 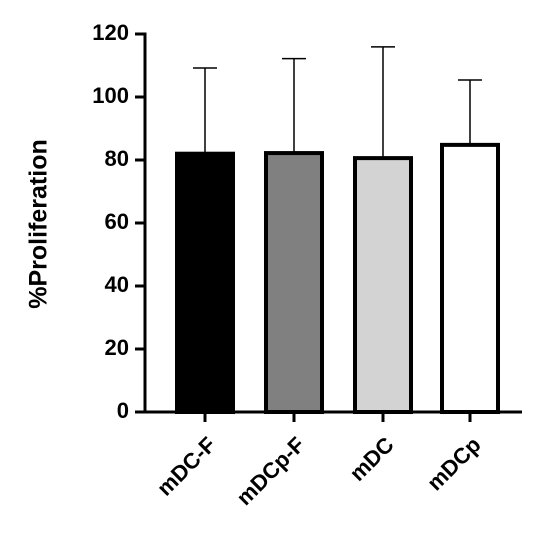 What do you see at coordinates (453, 463) in the screenshot?
I see `x-tick-label: mDCp` at bounding box center [453, 463].